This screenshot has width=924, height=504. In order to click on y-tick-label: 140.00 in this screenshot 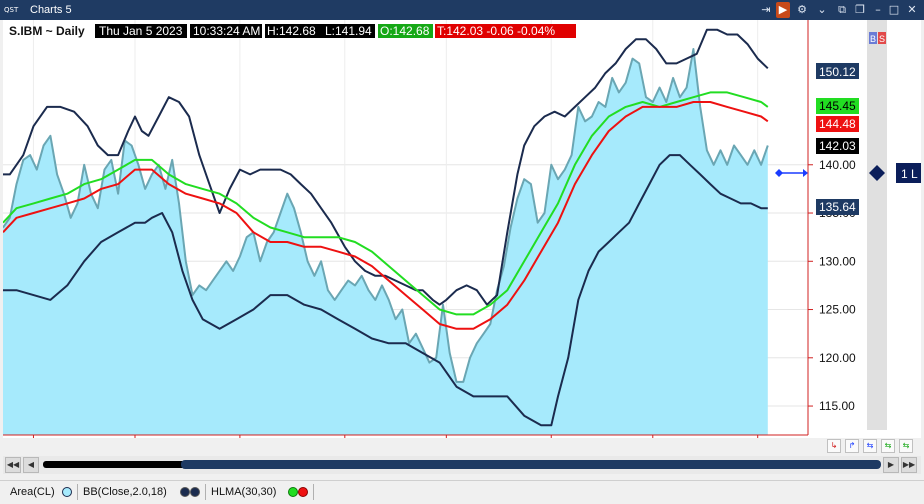, I will do `click(837, 165)`.